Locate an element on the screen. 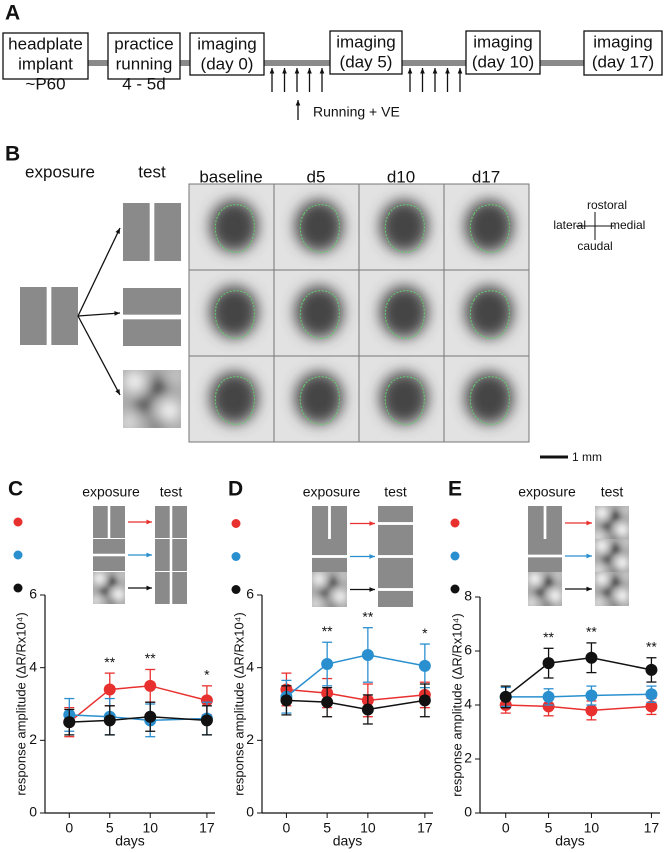  y-tick-label: 4 is located at coordinates (250, 666).